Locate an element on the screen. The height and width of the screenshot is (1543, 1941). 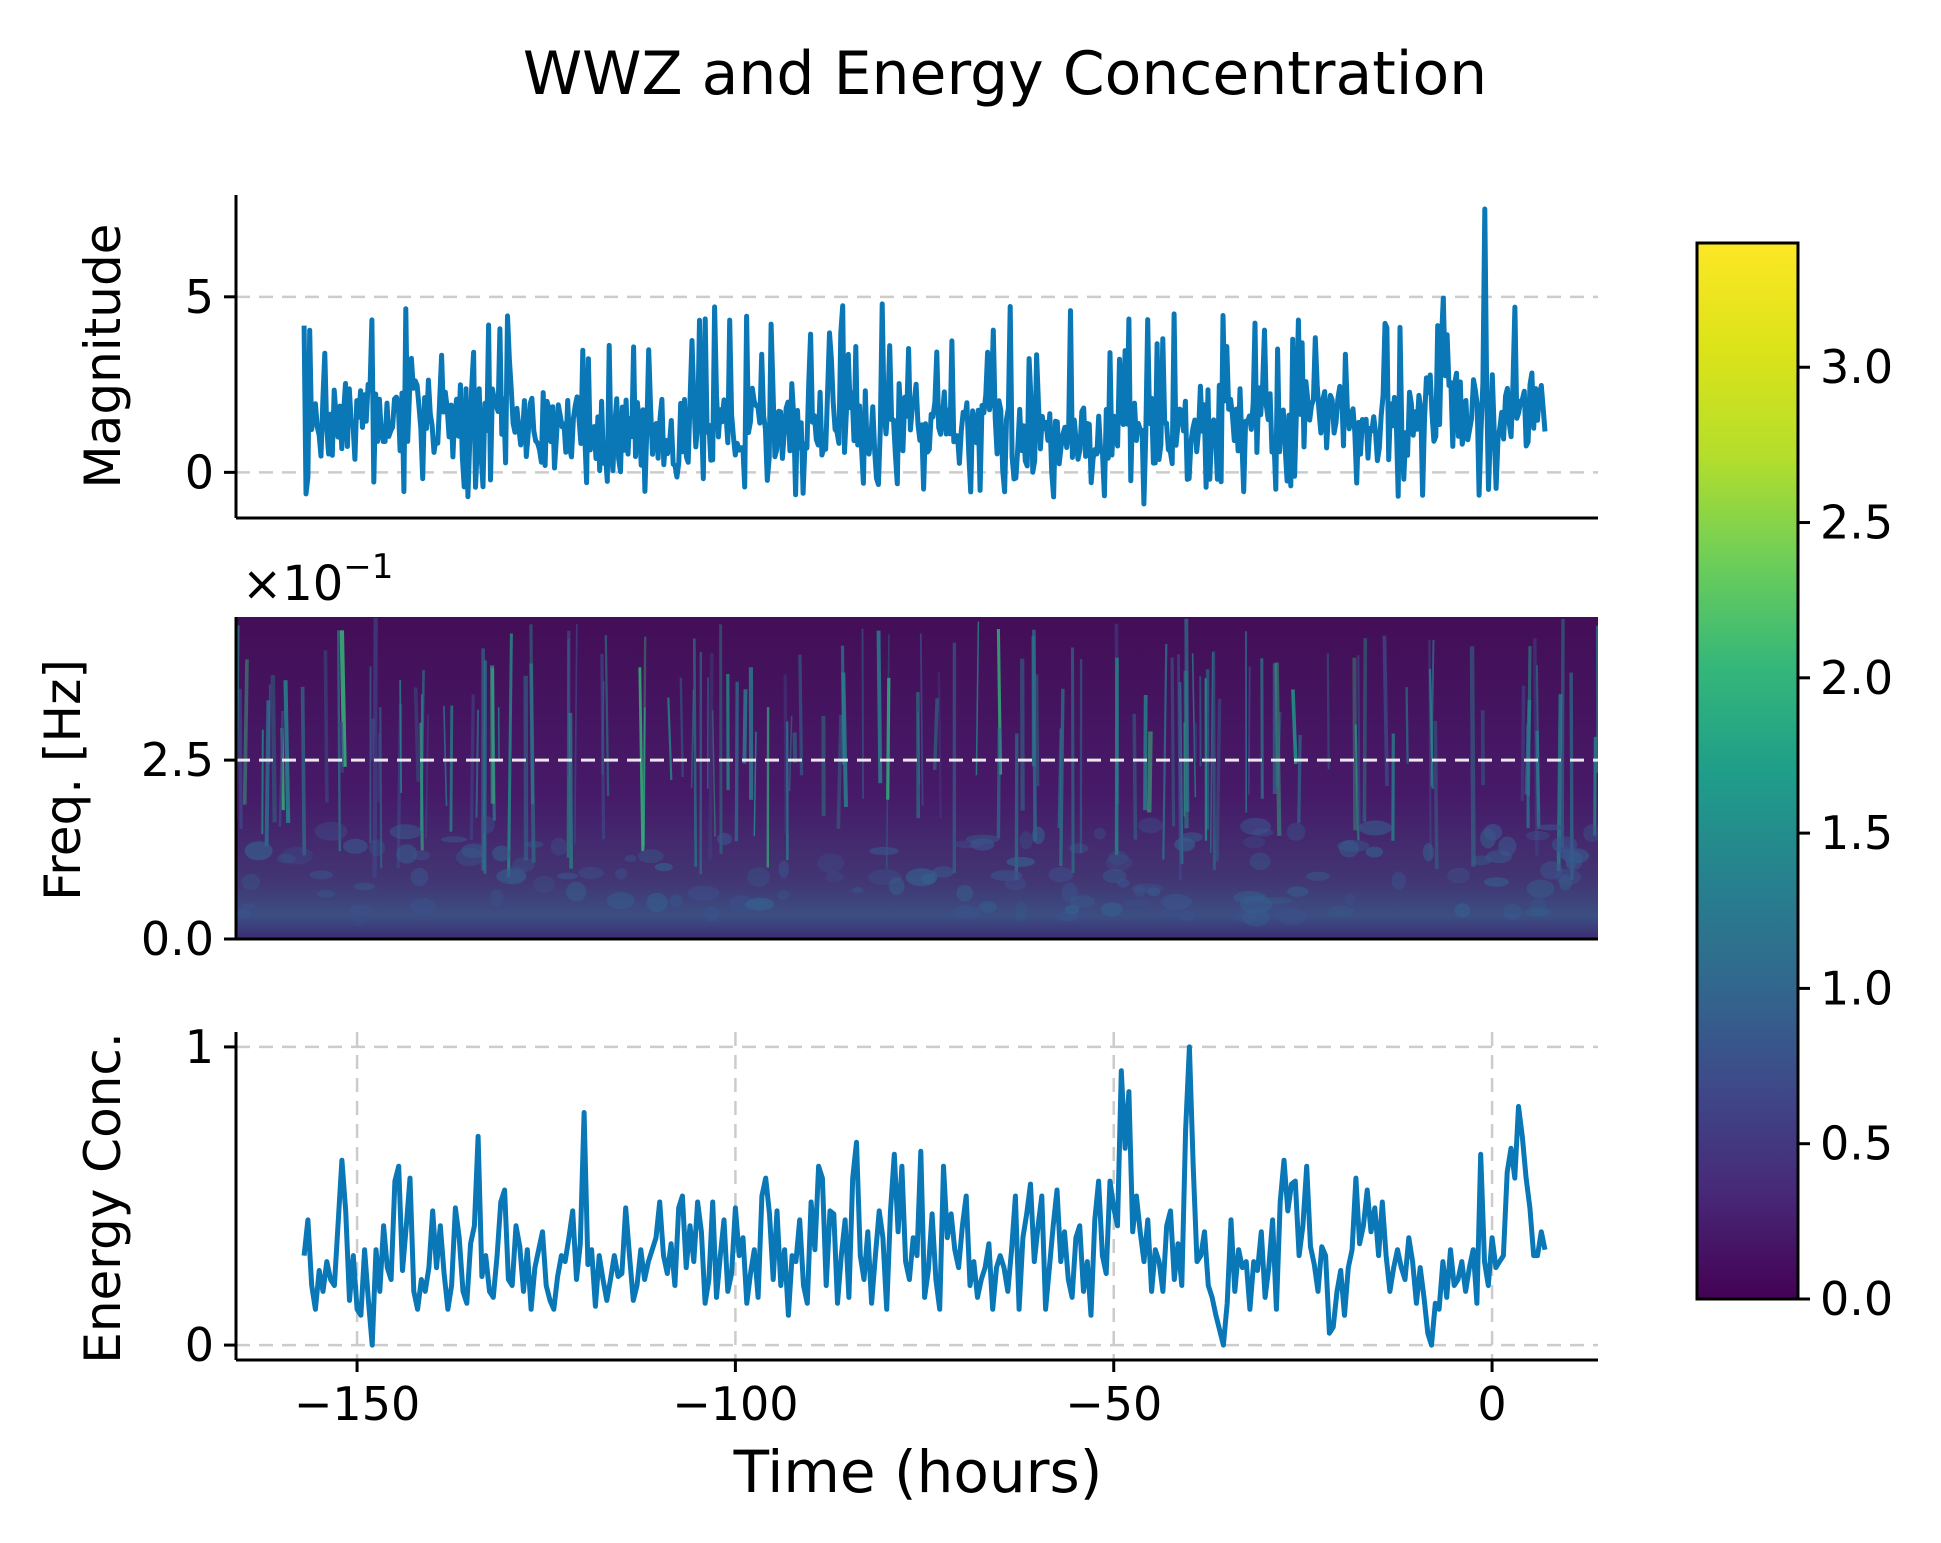
colorbar-tick-label: 0.5 is located at coordinates (1856, 1144).